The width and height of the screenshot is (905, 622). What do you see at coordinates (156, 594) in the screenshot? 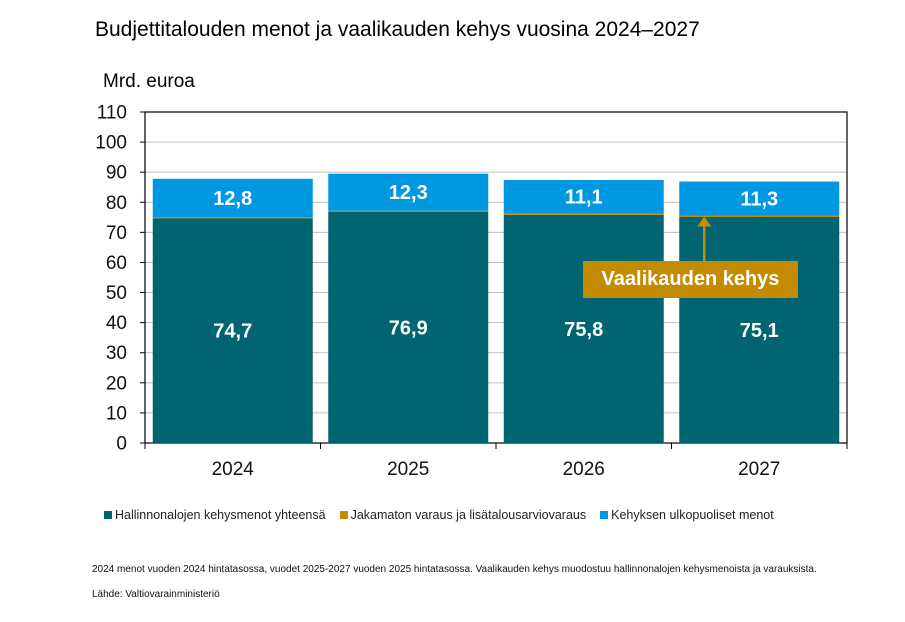
I see `source-note: Lähde: Valtiovarainministeriö` at bounding box center [156, 594].